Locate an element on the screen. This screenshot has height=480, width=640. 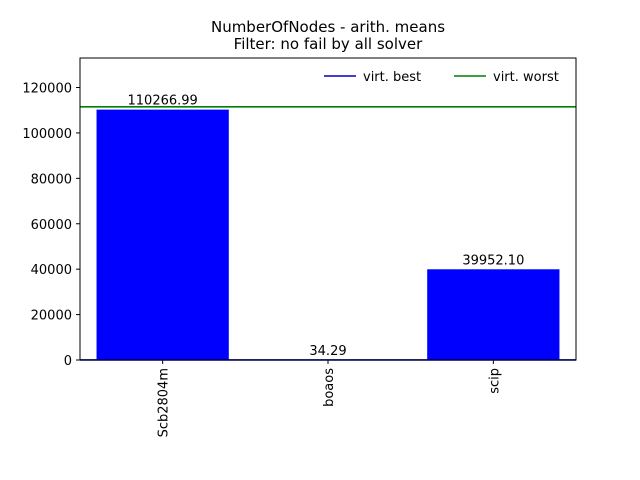
legend-label-virt-best: virt. best is located at coordinates (392, 77).